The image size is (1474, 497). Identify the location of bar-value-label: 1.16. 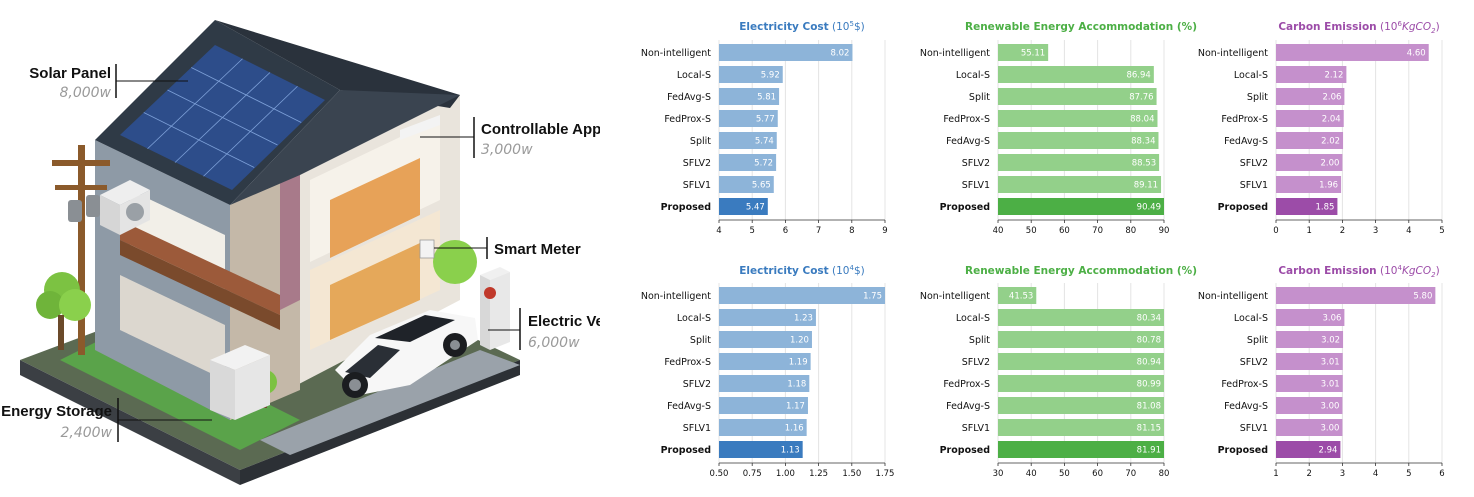
(794, 429).